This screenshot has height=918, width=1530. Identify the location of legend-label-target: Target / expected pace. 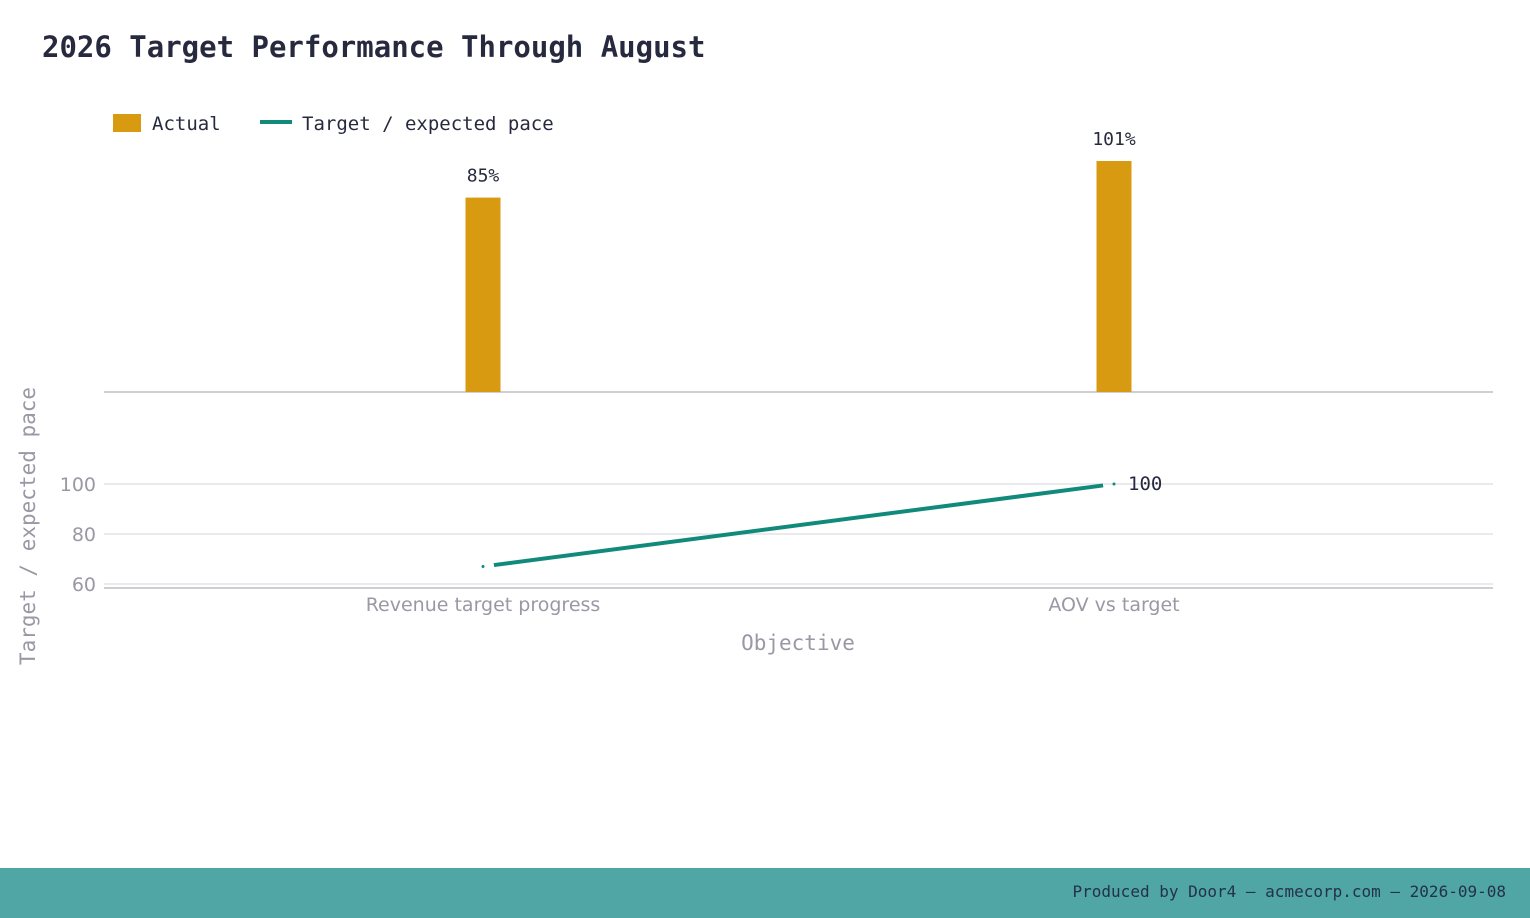
(428, 124).